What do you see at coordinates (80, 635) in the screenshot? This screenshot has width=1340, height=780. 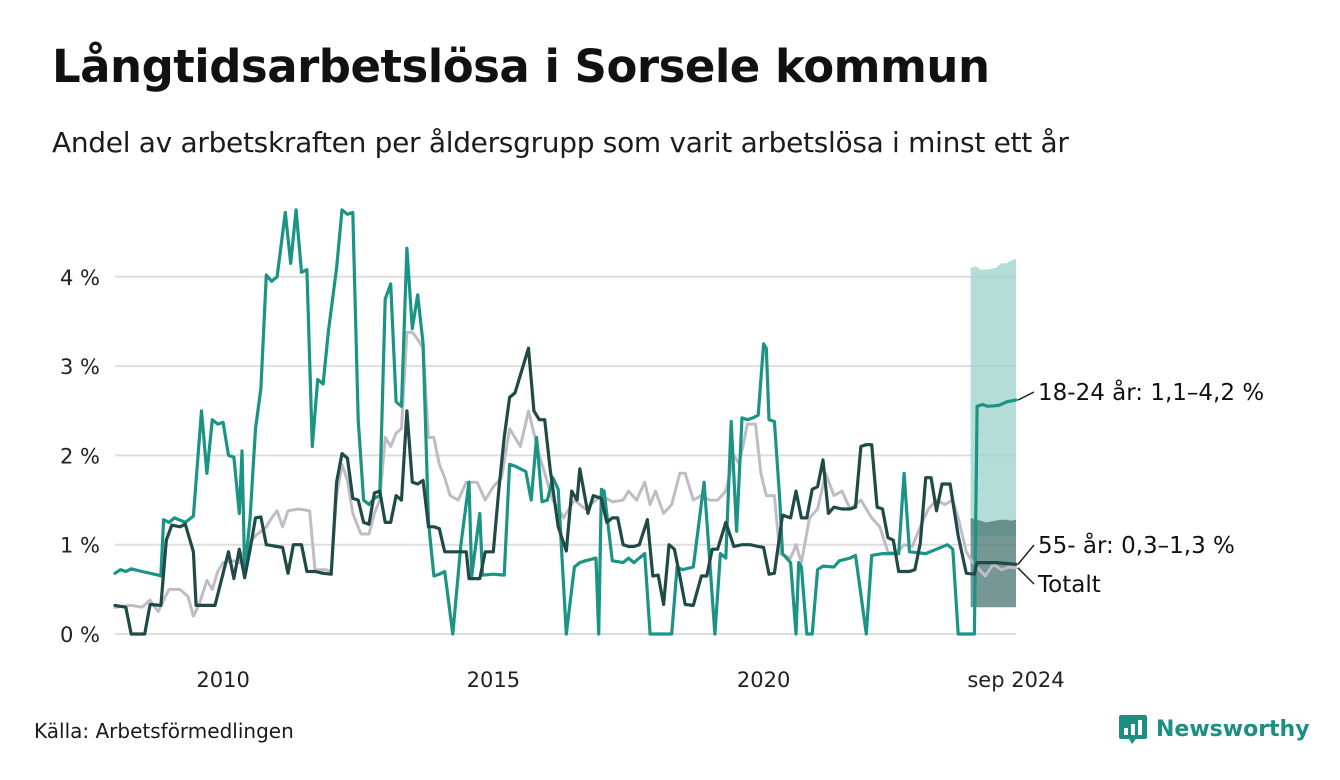 I see `y-tick-label: 0 %` at bounding box center [80, 635].